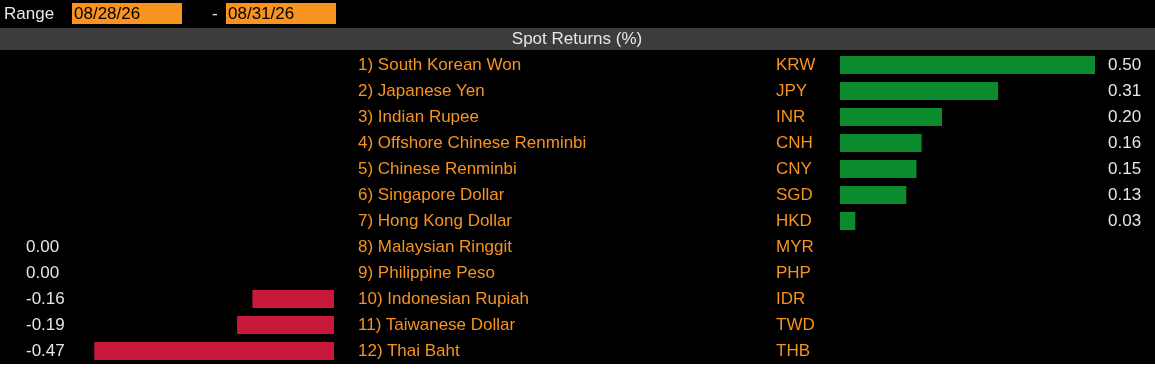 The height and width of the screenshot is (376, 1155). I want to click on data-label: 0.31, so click(1125, 90).